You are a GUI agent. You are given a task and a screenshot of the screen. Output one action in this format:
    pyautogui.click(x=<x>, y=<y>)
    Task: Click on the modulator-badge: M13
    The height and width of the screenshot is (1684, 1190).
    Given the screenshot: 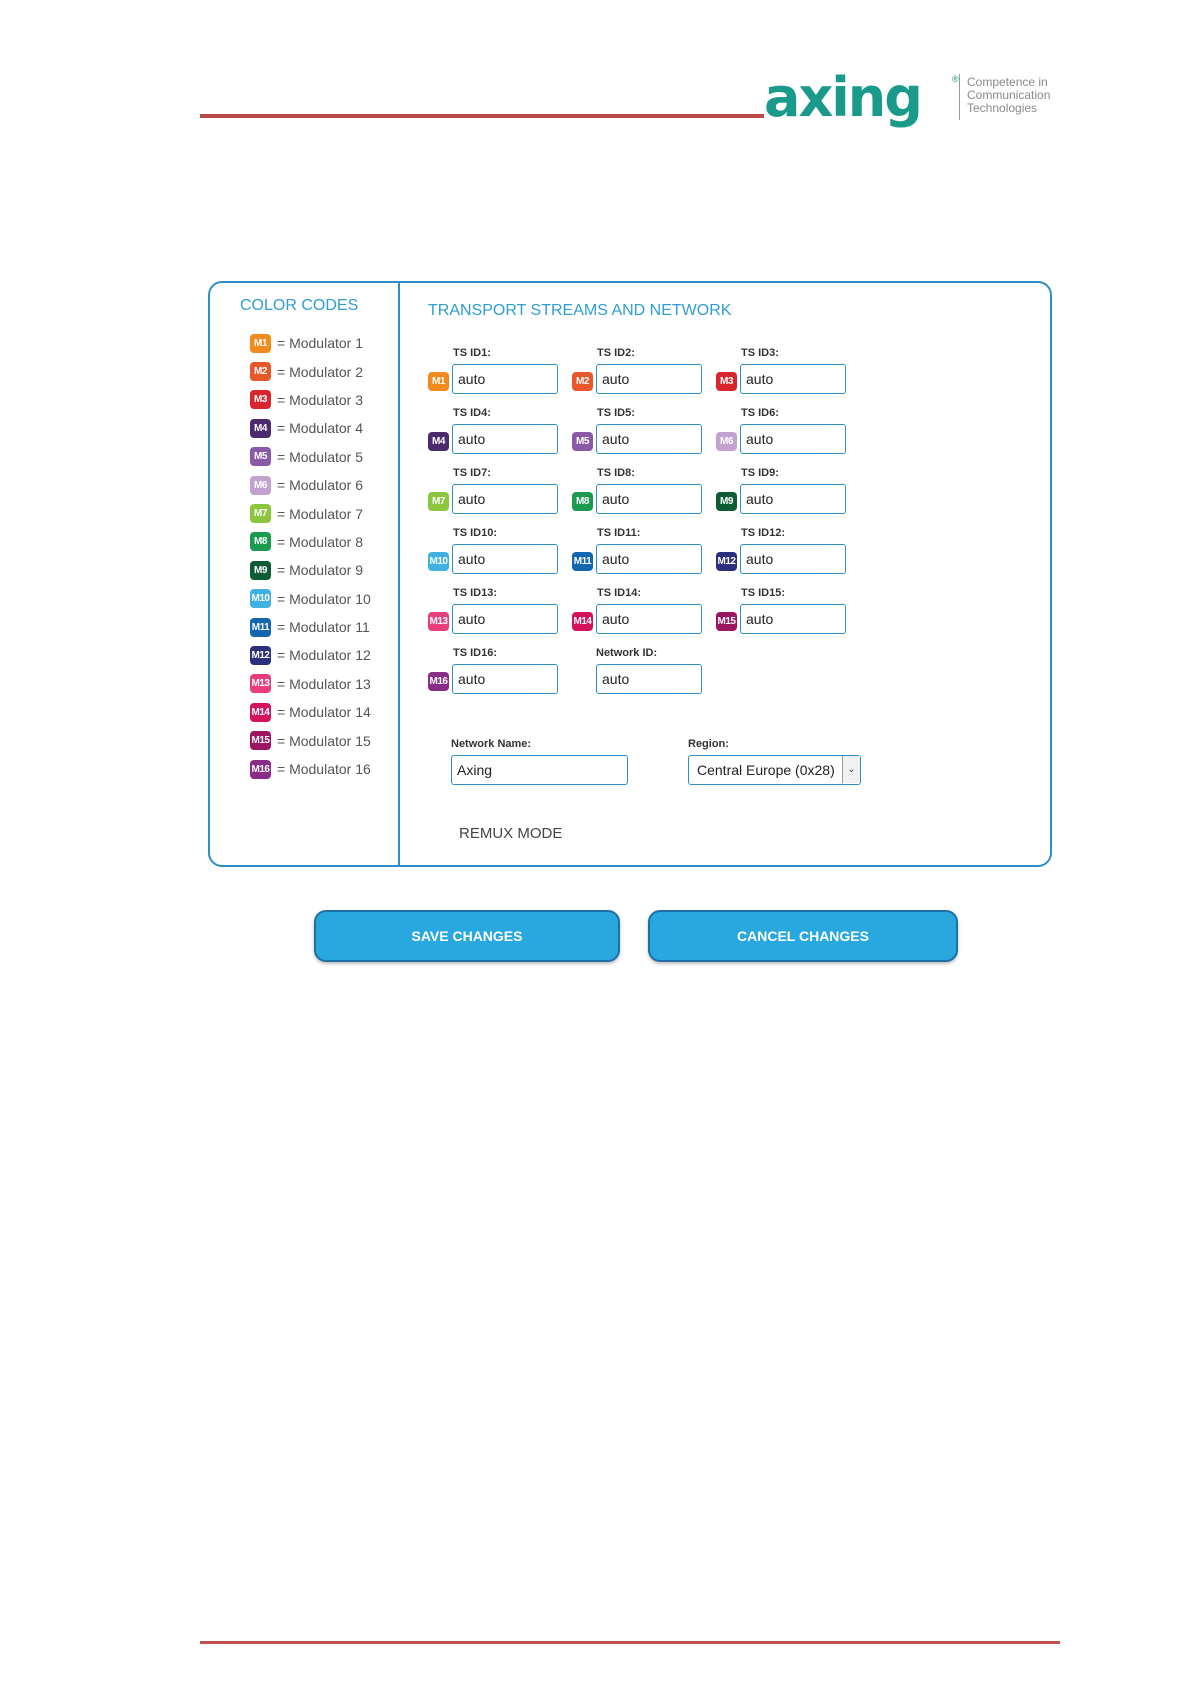 What is the action you would take?
    pyautogui.click(x=438, y=621)
    